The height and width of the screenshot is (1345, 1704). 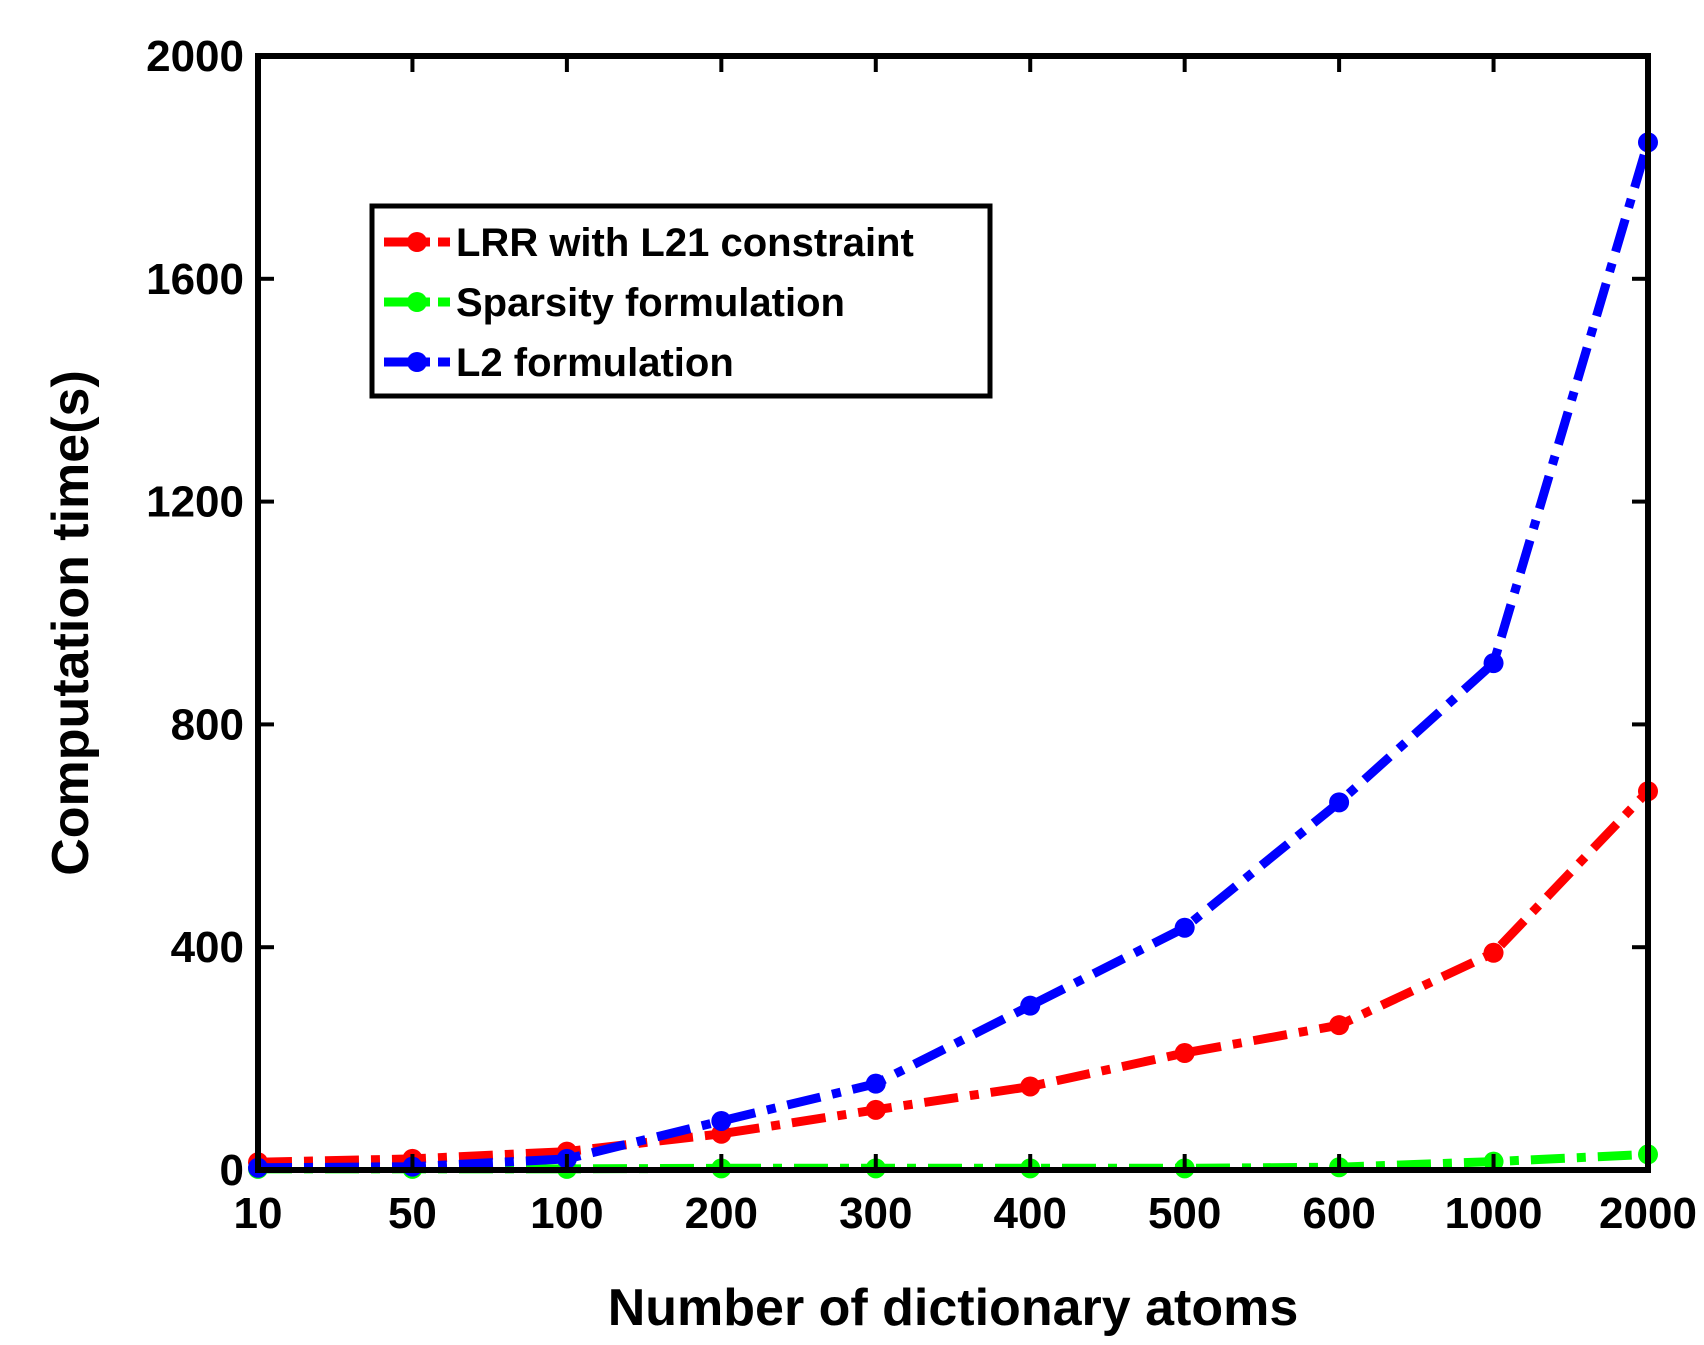 I want to click on y-axis-title: Computation time(s), so click(x=71, y=623).